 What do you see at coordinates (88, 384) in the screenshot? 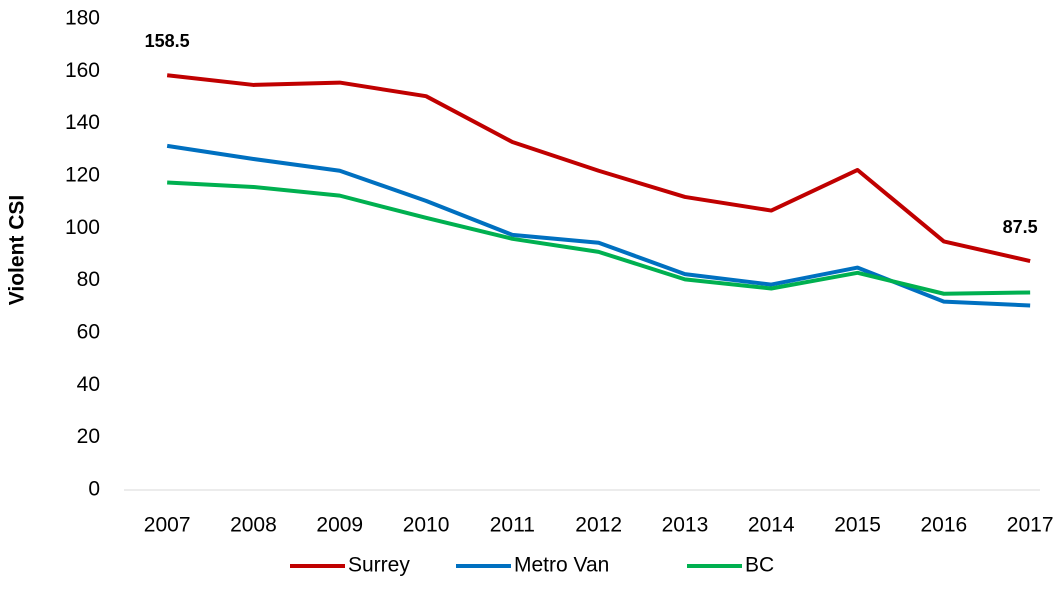
I see `y-tick-label: 40` at bounding box center [88, 384].